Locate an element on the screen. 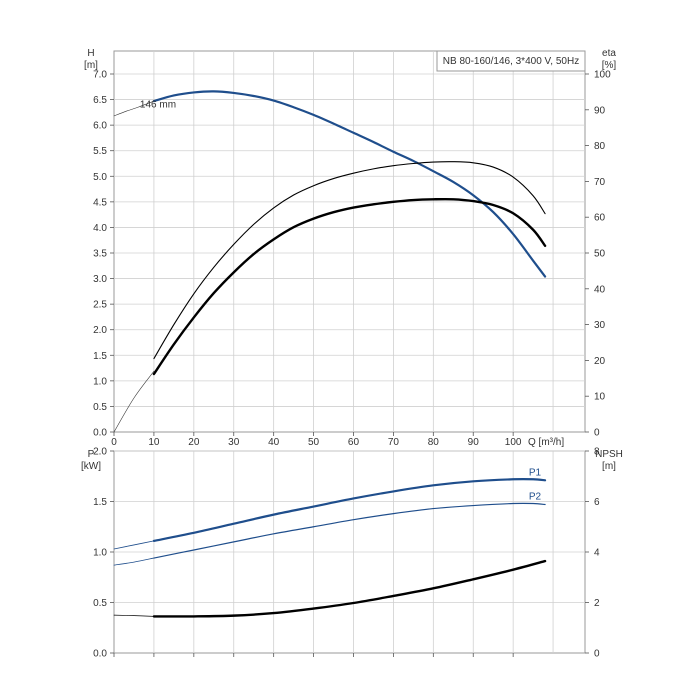 The height and width of the screenshot is (700, 700). panel1-ytick-label: 4.5 is located at coordinates (100, 202).